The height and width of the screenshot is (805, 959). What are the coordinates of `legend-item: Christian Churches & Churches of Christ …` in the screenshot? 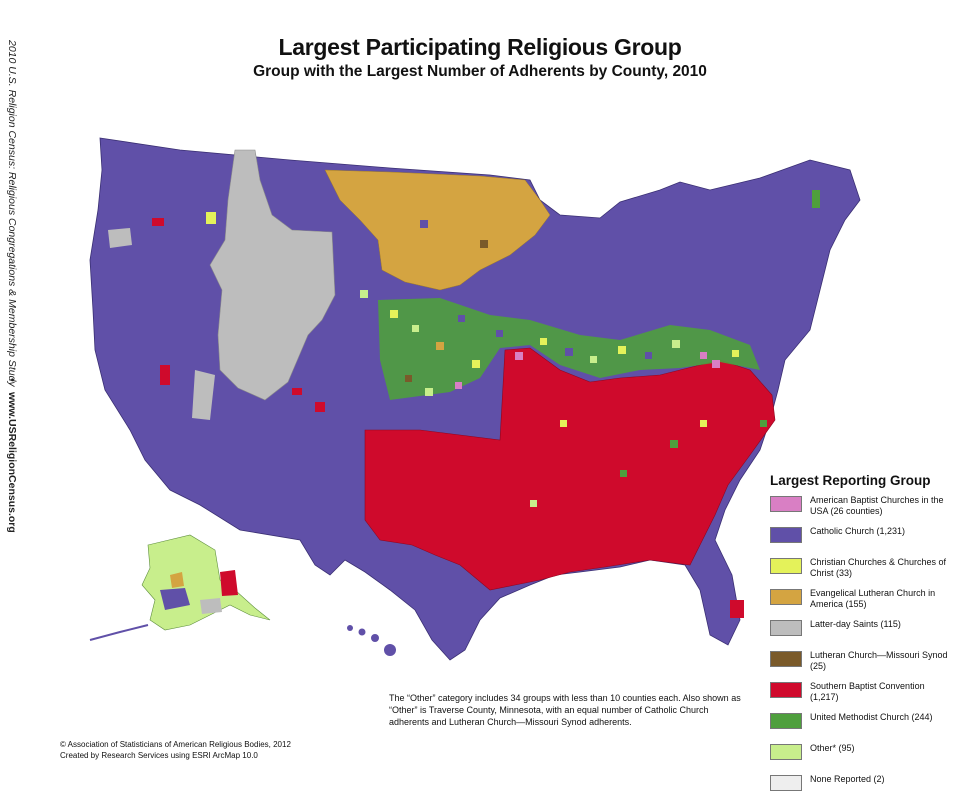 It's located at (862, 571).